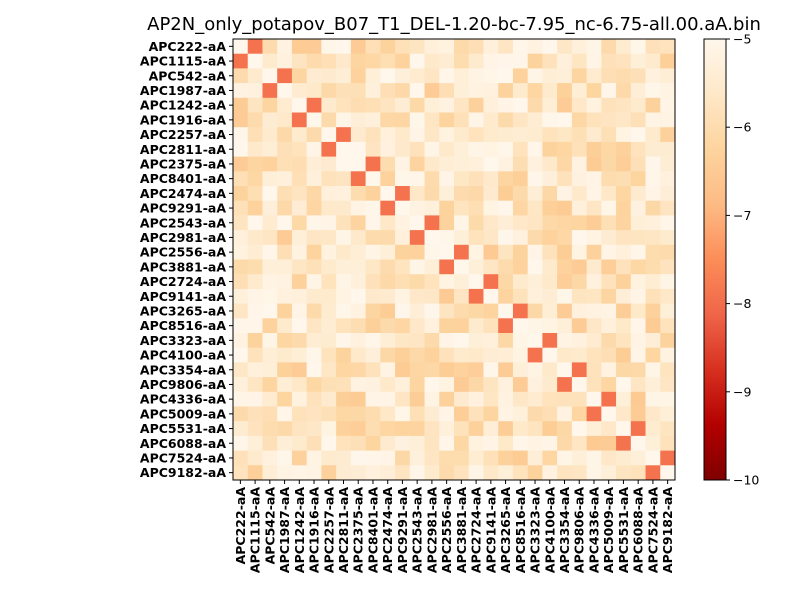 The height and width of the screenshot is (600, 800). Describe the element at coordinates (667, 530) in the screenshot. I see `x-tick-label: APC9182-aA` at that location.